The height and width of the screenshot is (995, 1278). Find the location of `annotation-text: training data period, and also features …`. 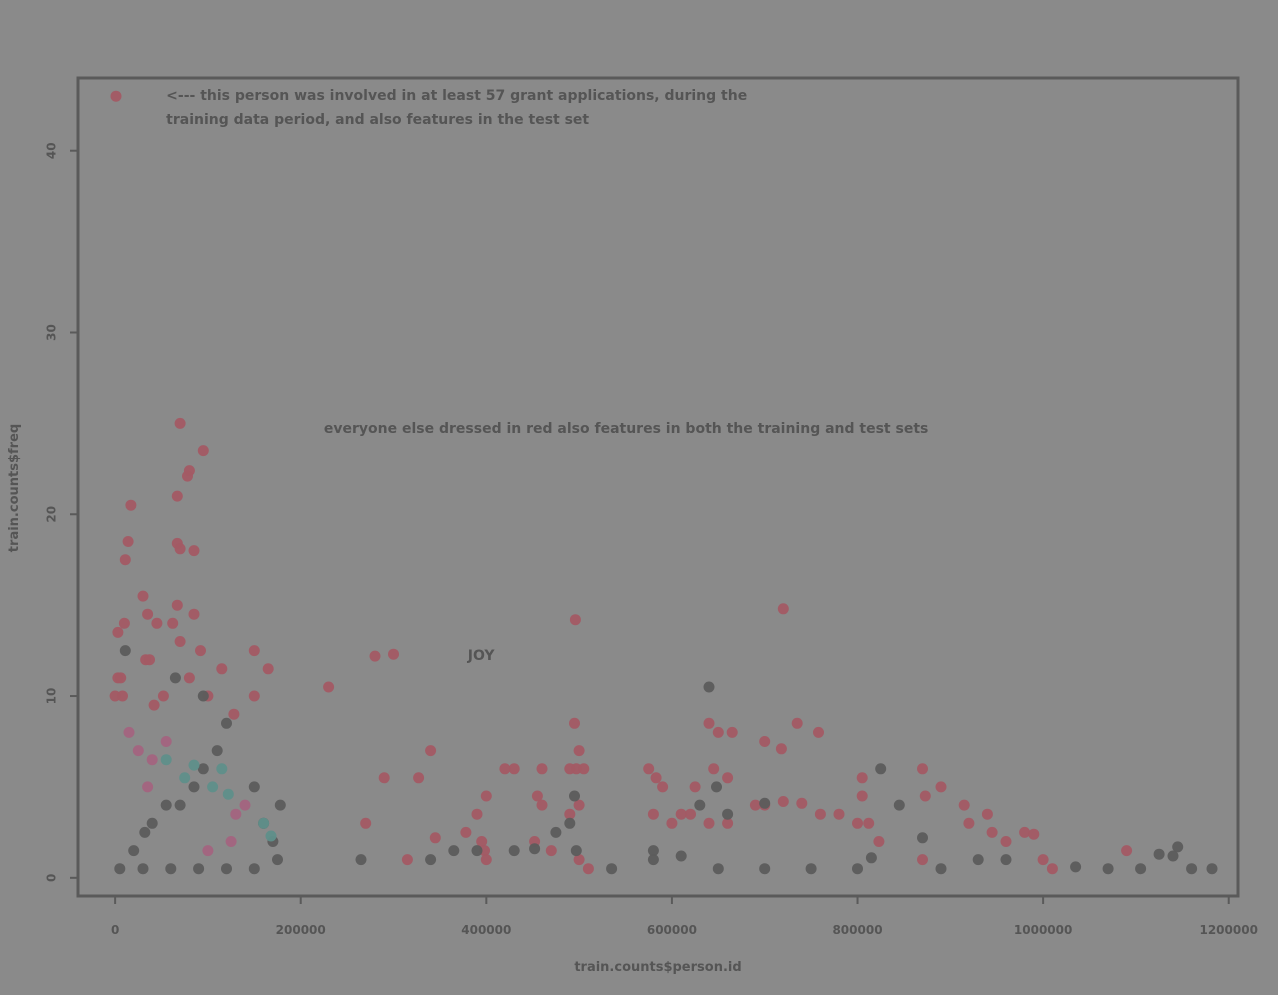

annotation-text: training data period, and also features … is located at coordinates (377, 120).